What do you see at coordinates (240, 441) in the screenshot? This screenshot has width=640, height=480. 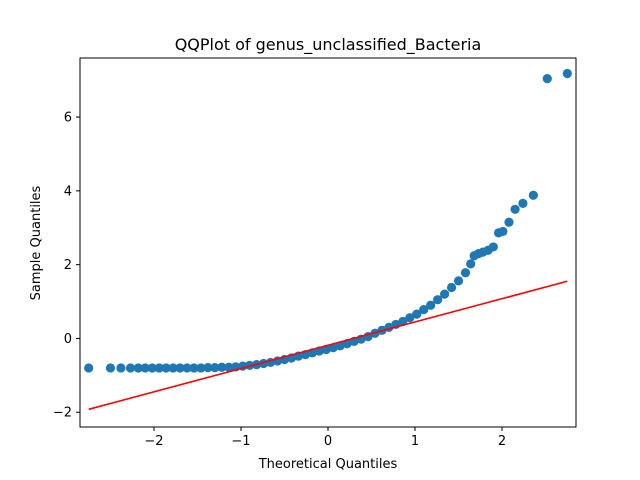 I see `x-tick-label-1: −1` at bounding box center [240, 441].